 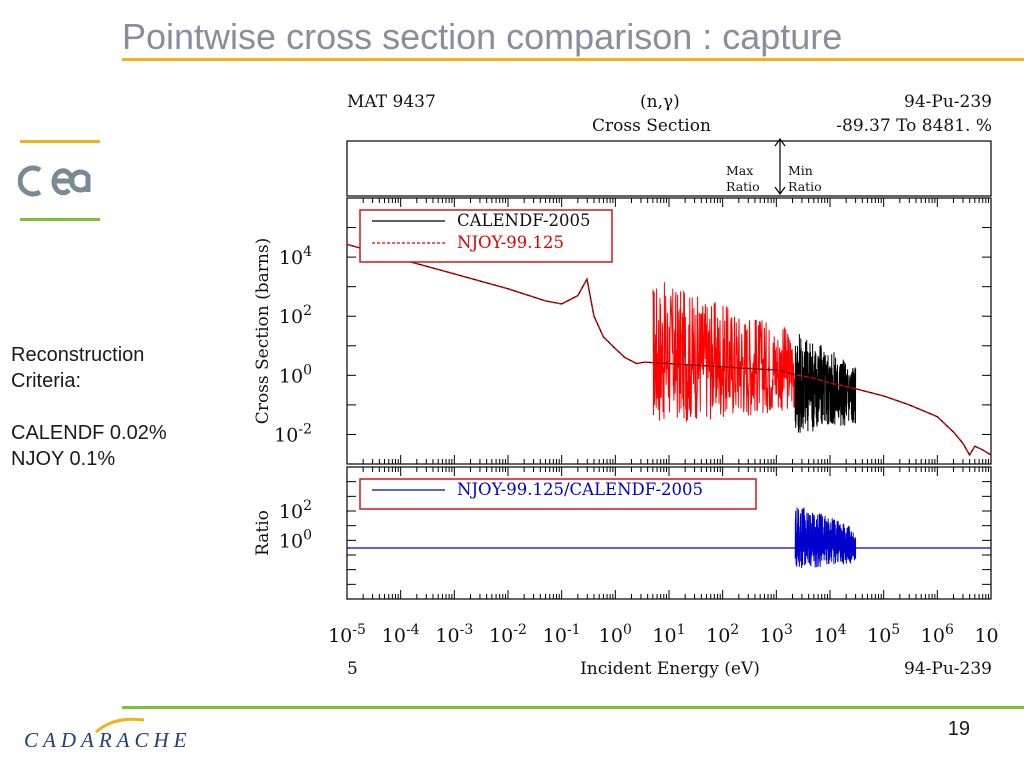 What do you see at coordinates (391, 102) in the screenshot?
I see `mat-label: MAT 9437` at bounding box center [391, 102].